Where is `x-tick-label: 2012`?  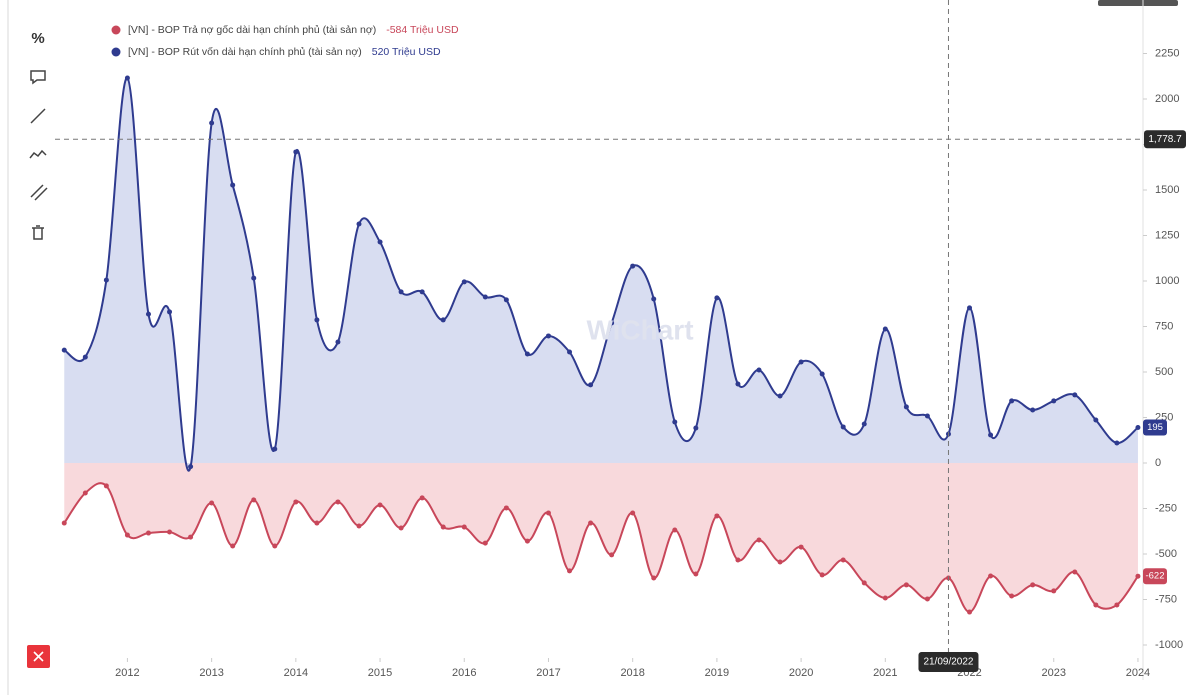 x-tick-label: 2012 is located at coordinates (127, 673).